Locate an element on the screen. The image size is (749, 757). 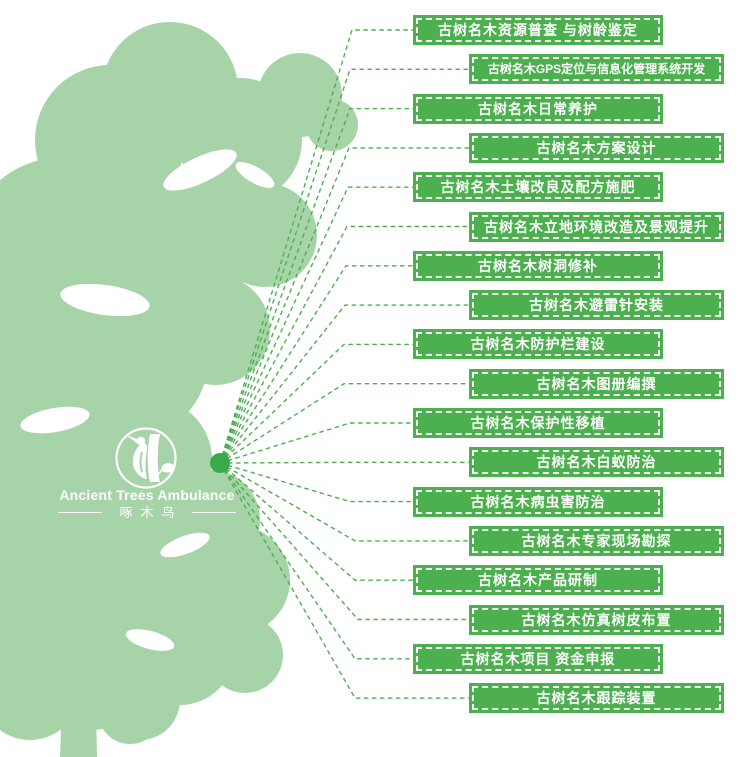
woodpecker-logo-icon is located at coordinates (146, 458).